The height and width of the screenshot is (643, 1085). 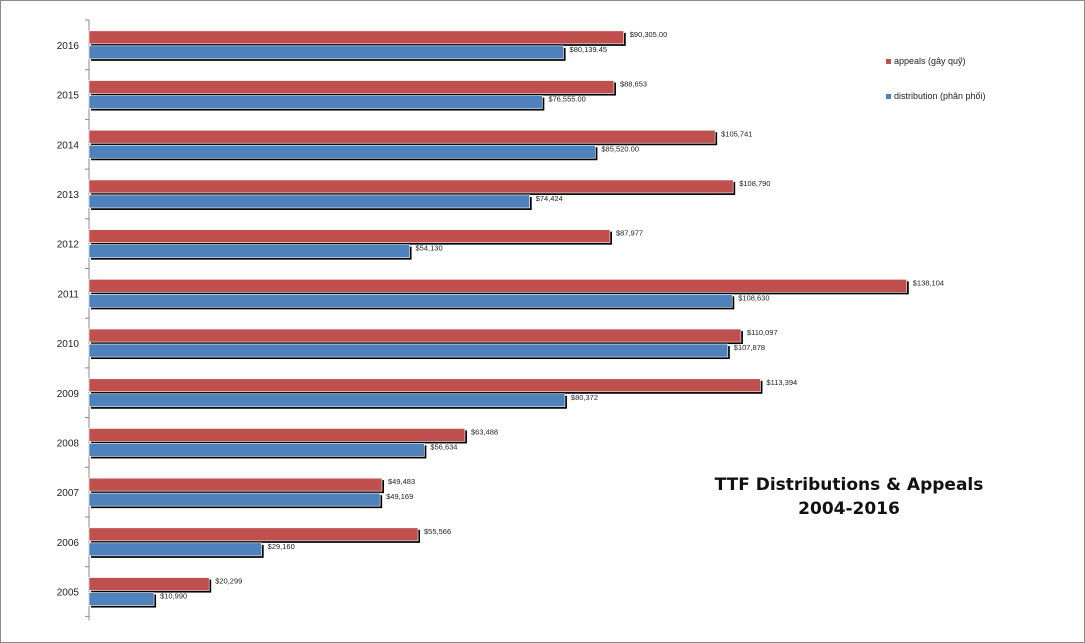 What do you see at coordinates (753, 297) in the screenshot?
I see `data-label-distribution: $108,630` at bounding box center [753, 297].